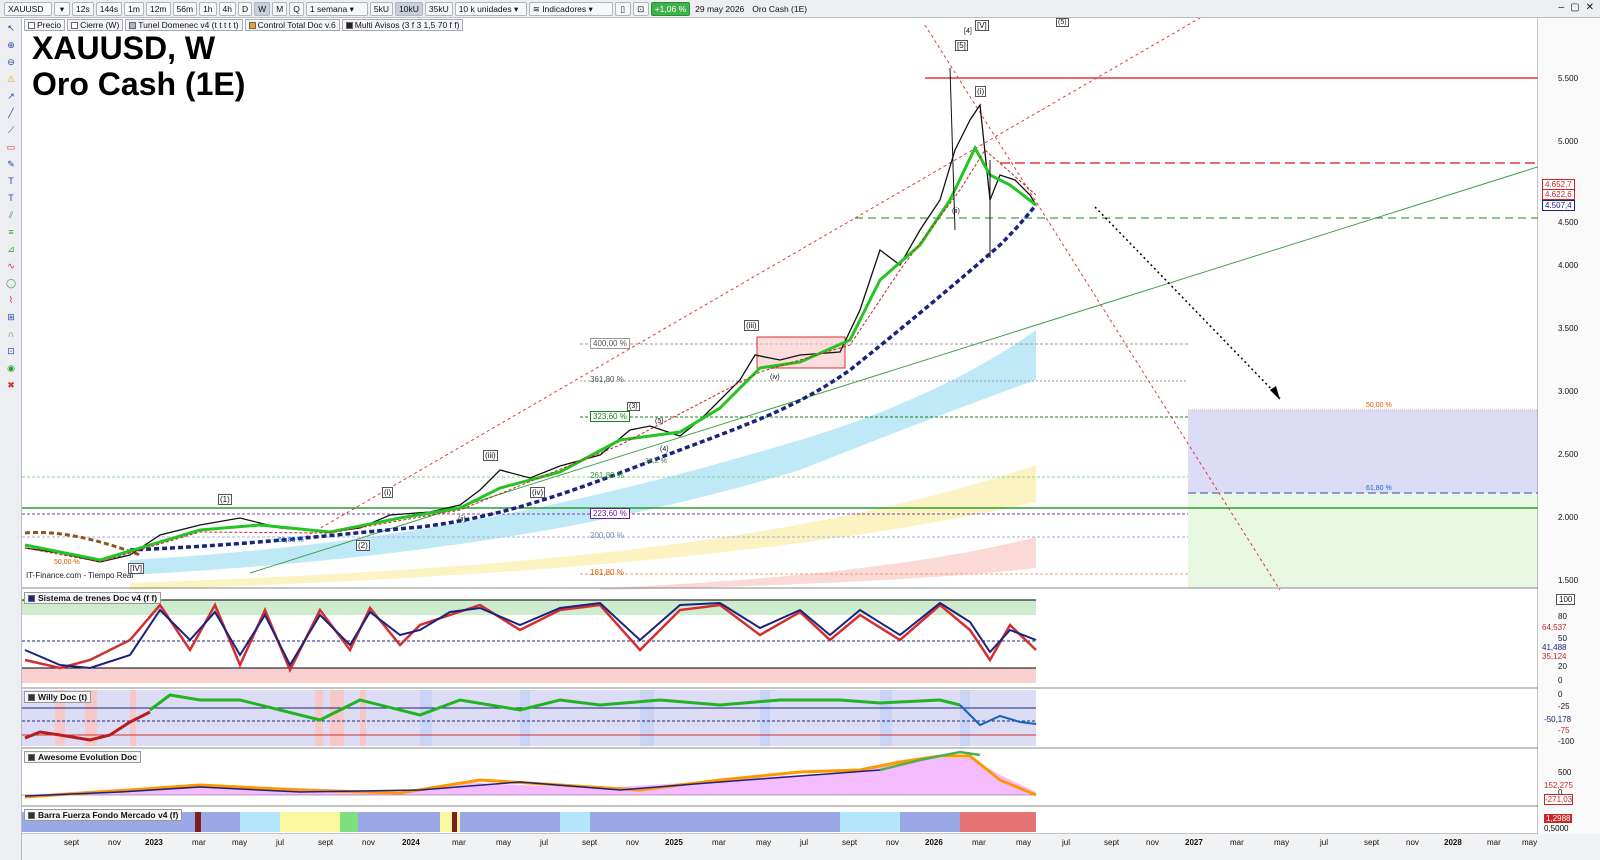  What do you see at coordinates (296, 8) in the screenshot?
I see `interval-q: Q` at bounding box center [296, 8].